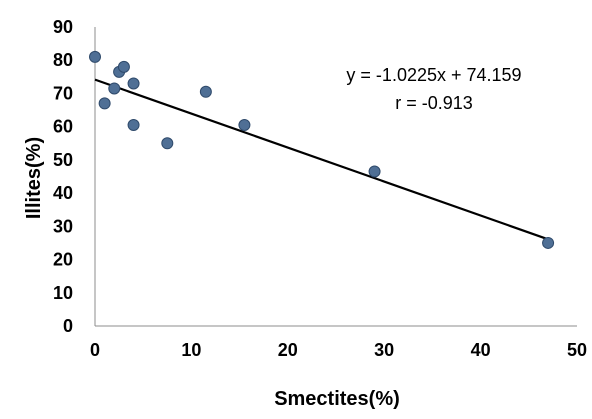 This screenshot has width=592, height=419. Describe the element at coordinates (68, 326) in the screenshot. I see `y-tick-label: 0` at that location.